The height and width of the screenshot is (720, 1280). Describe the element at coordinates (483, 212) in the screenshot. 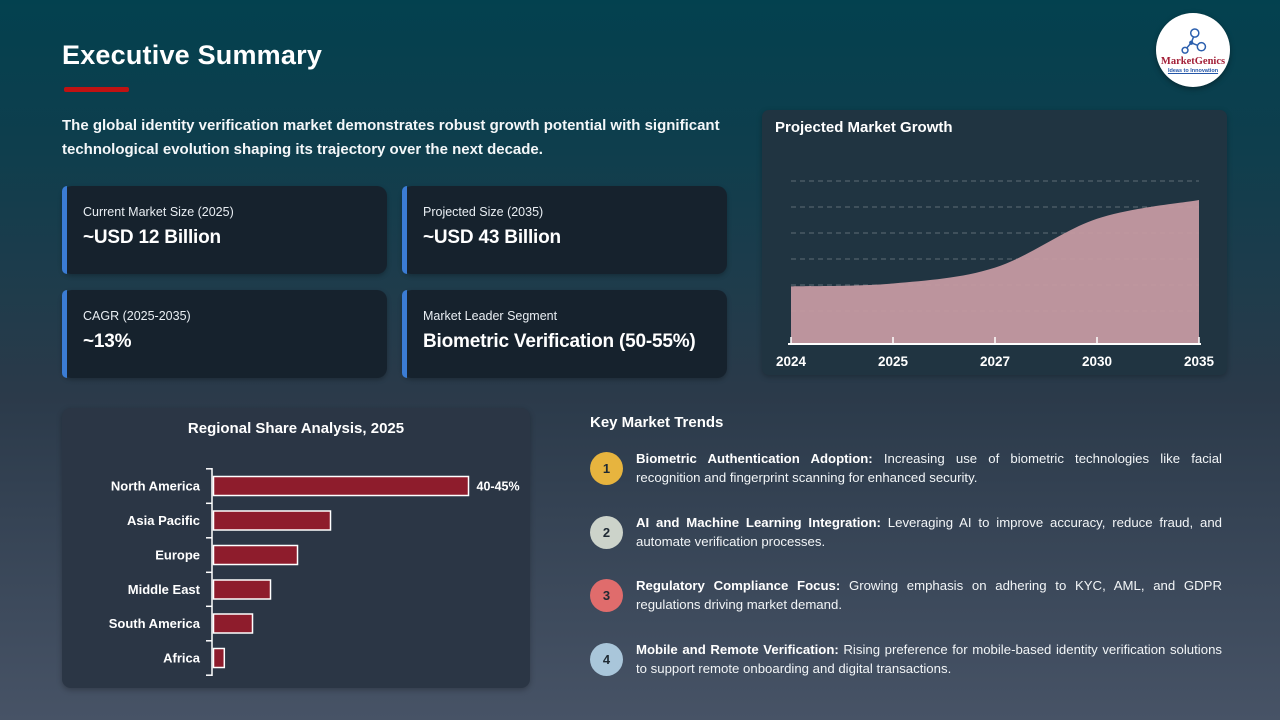

I see `stat-label: Projected Size (2035)` at that location.